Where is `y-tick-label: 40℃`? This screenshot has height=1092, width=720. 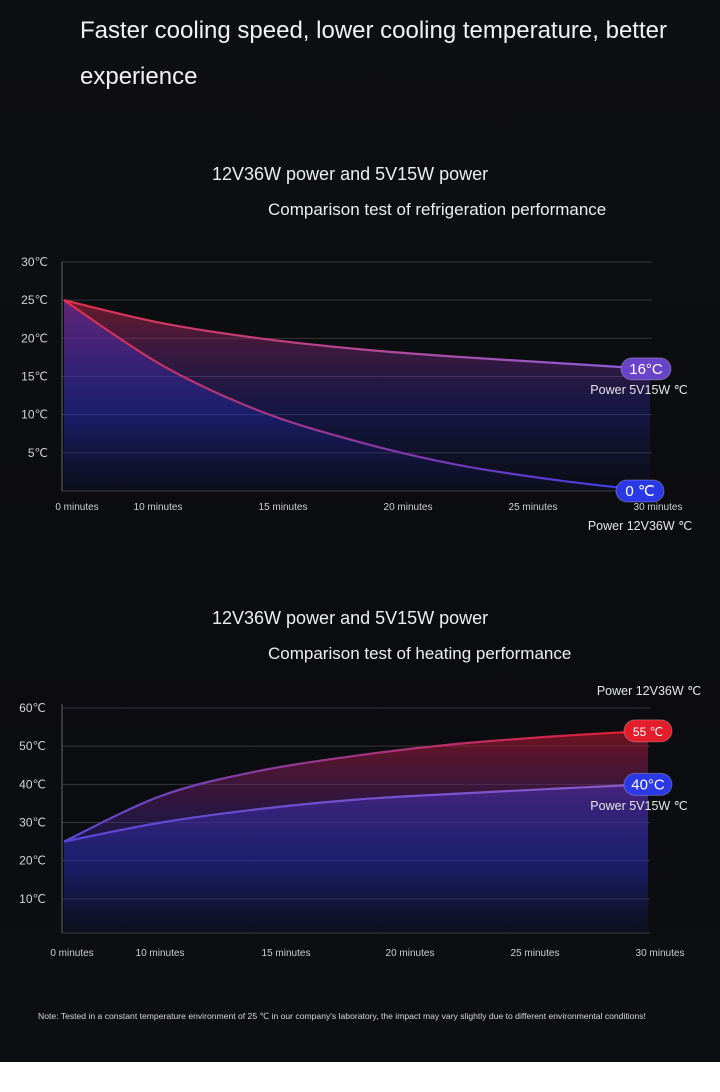 y-tick-label: 40℃ is located at coordinates (32, 784).